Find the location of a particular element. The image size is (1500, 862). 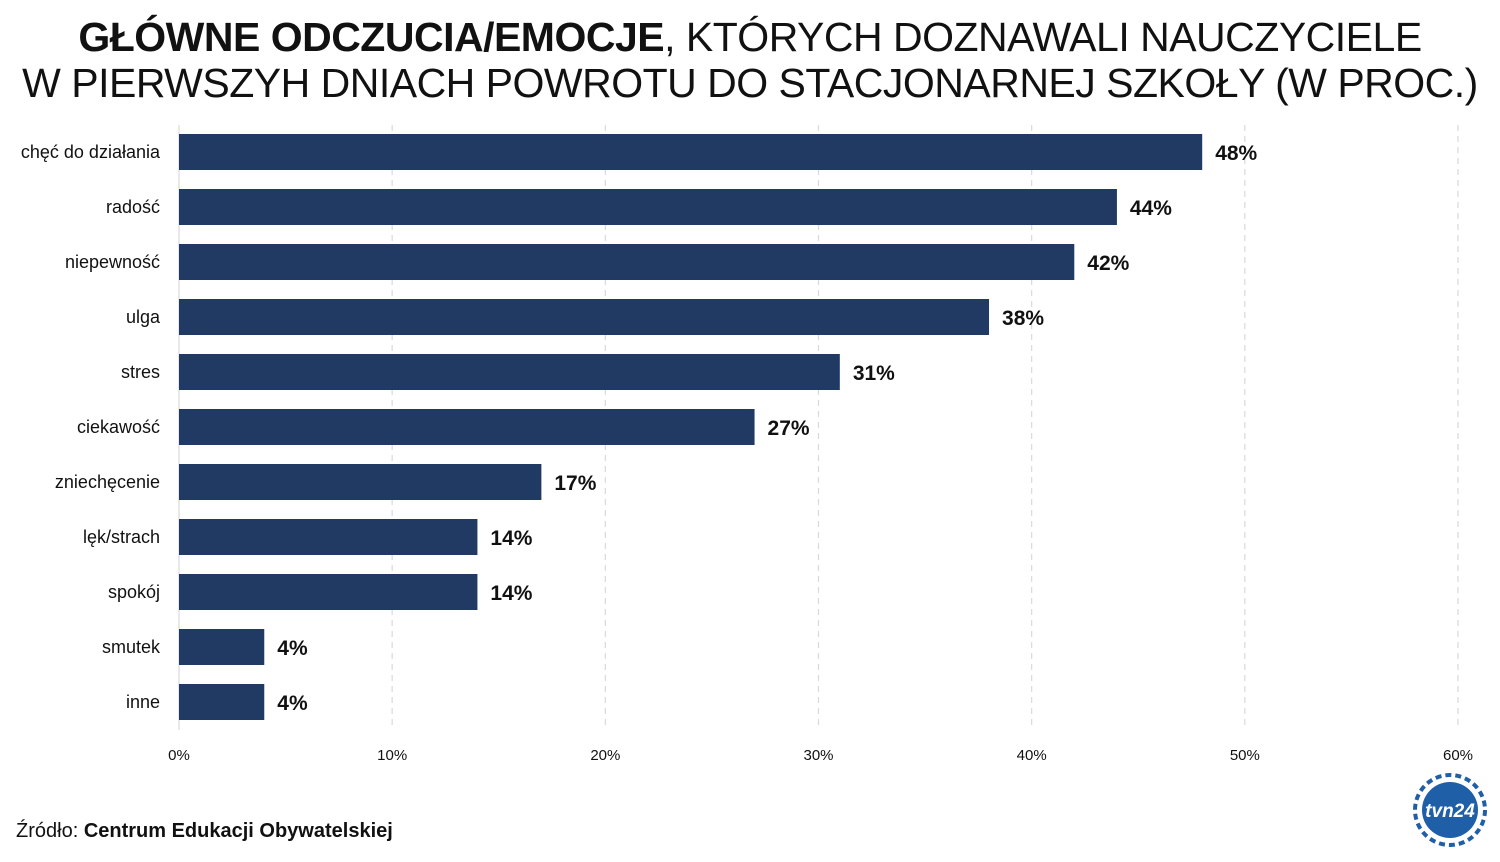

value-label: 38% is located at coordinates (1023, 318).